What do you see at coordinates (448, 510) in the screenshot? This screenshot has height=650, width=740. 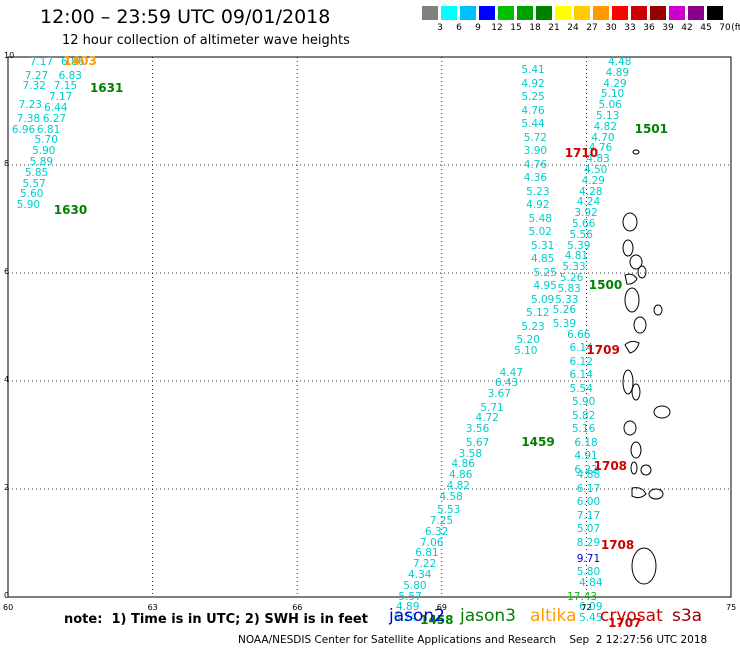 I see `wave-height-label: 5.53` at bounding box center [448, 510].